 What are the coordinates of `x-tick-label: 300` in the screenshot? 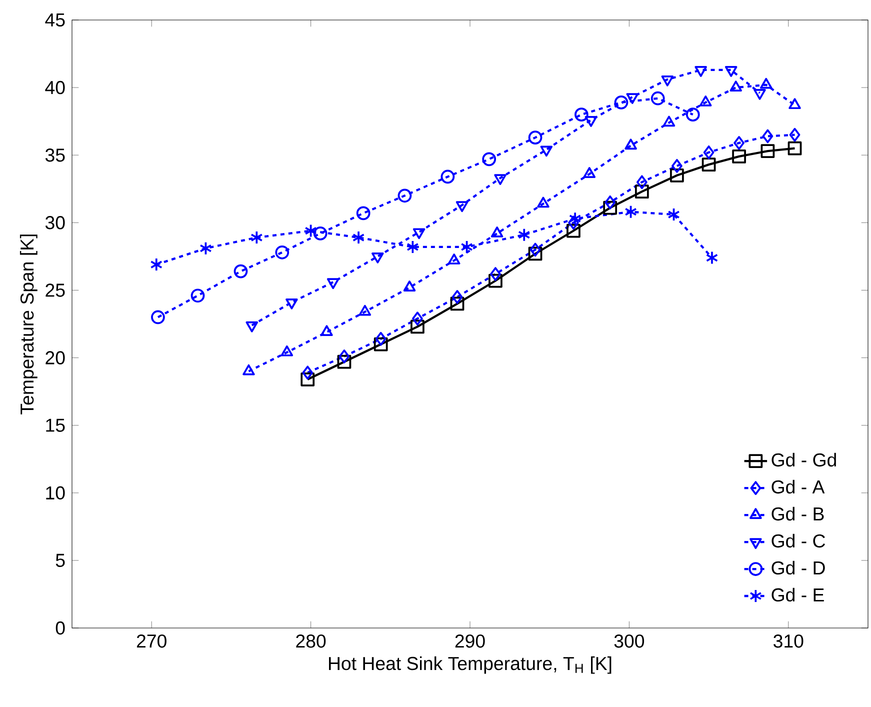 It's located at (629, 641).